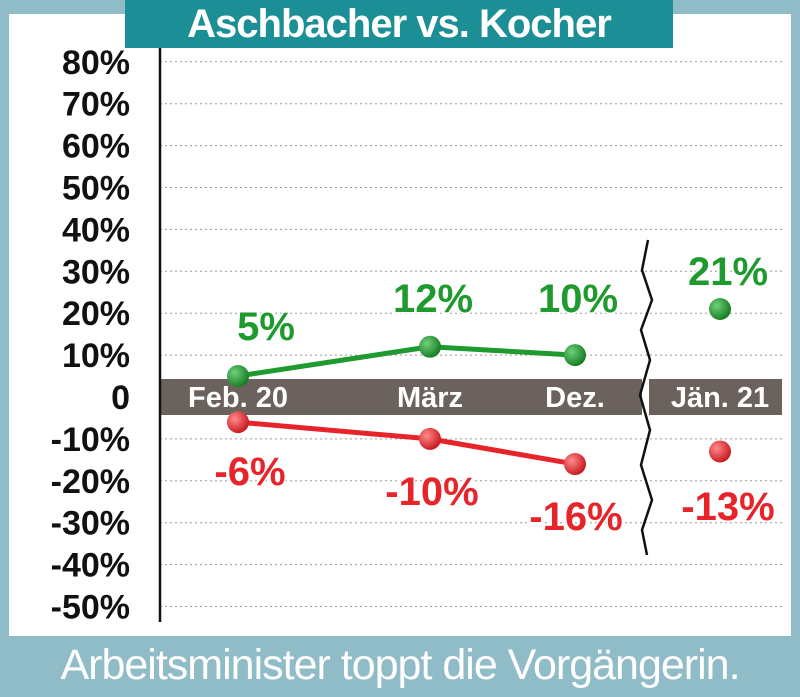 The height and width of the screenshot is (697, 800). I want to click on chart-title: Aschbacher vs. Kocher, so click(399, 24).